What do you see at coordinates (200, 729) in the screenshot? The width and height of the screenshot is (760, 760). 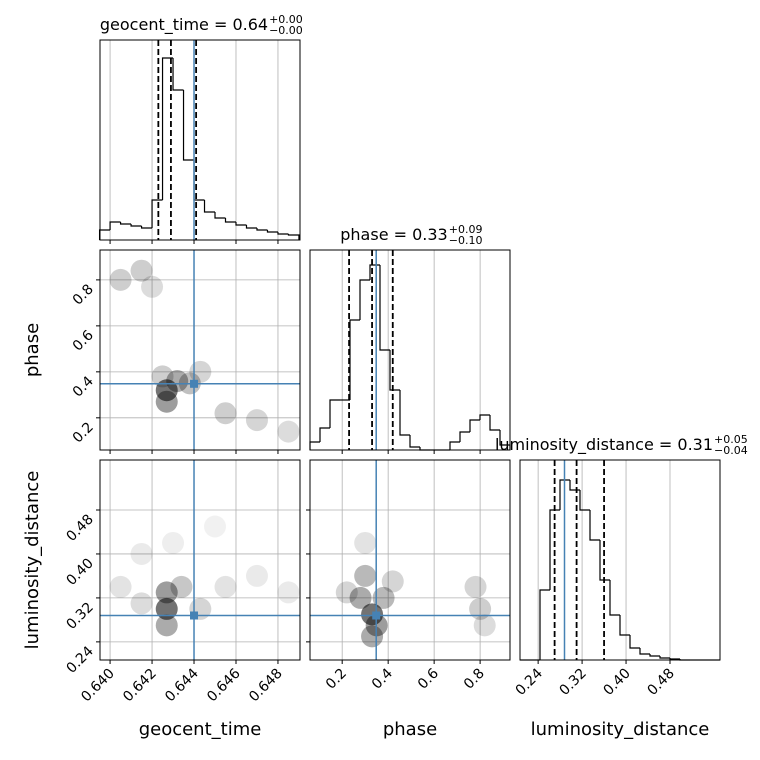 I see `x-axis-label: geocent_time` at bounding box center [200, 729].